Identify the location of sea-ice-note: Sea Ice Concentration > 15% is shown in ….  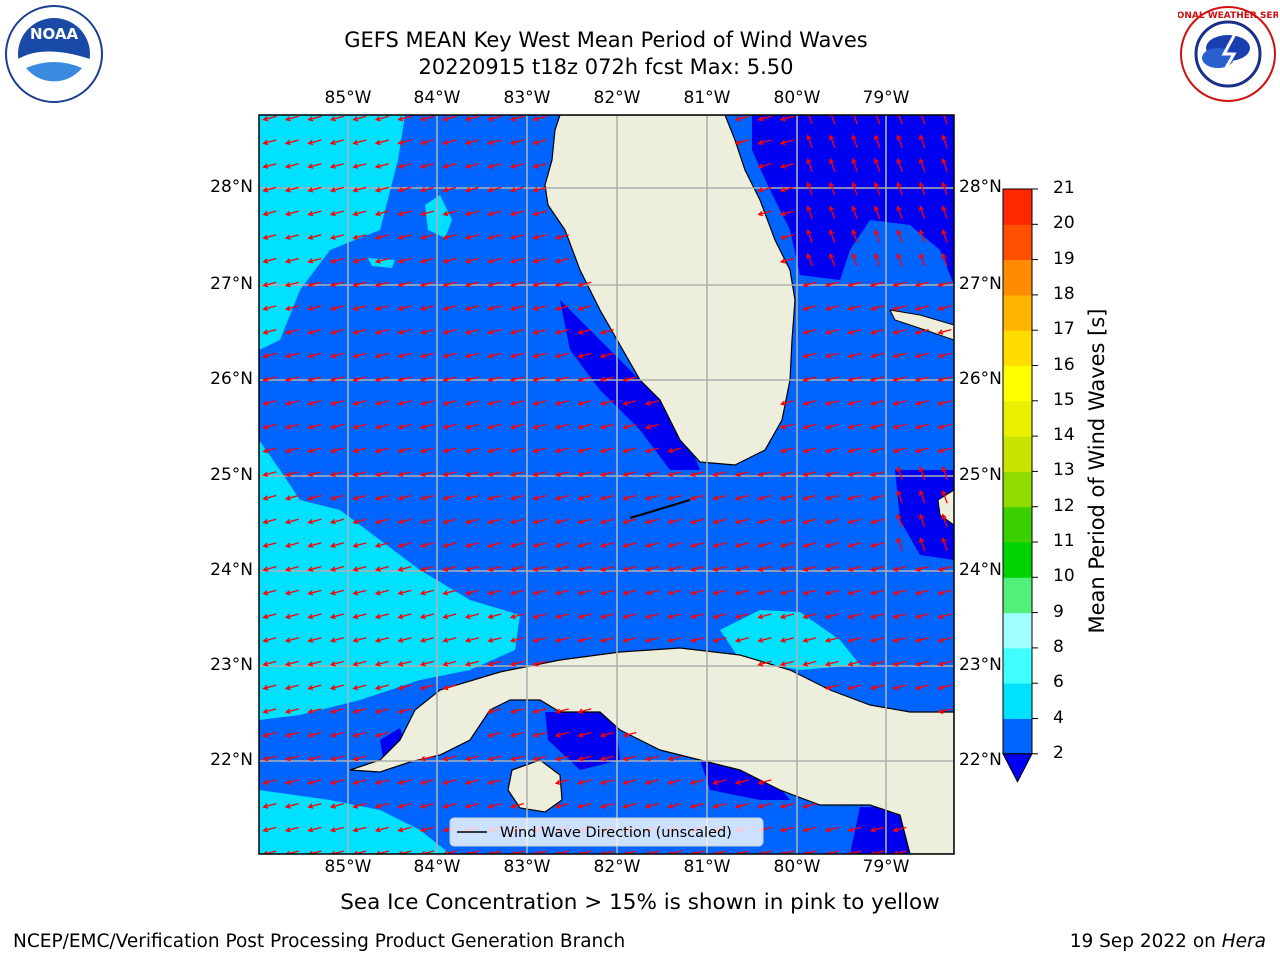
(640, 902).